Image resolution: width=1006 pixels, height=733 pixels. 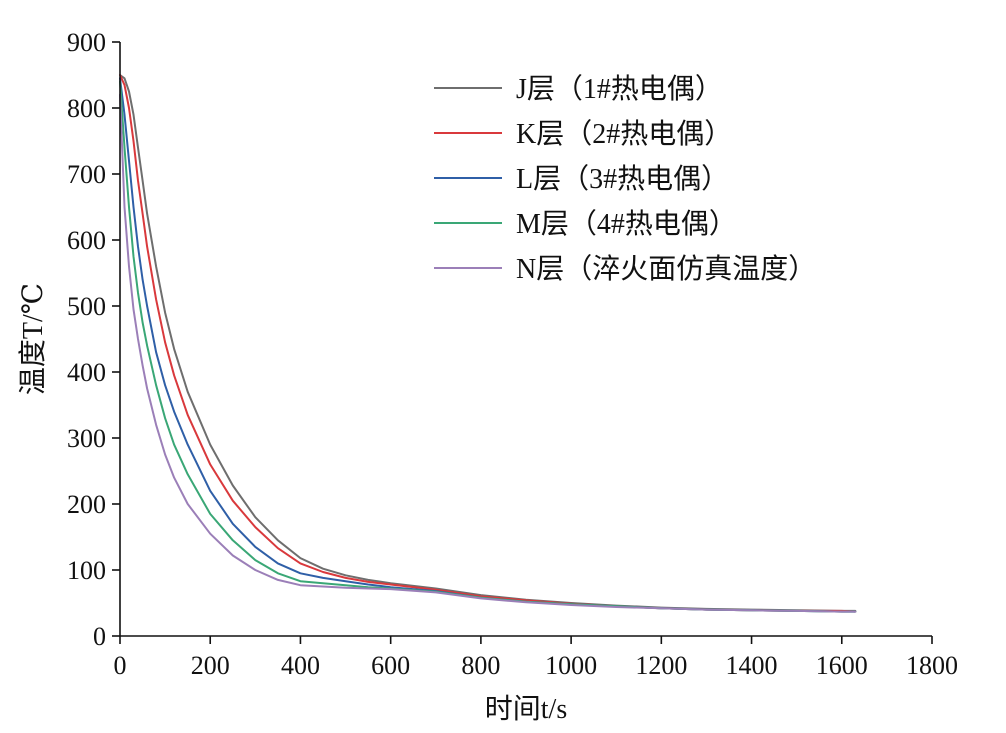 What do you see at coordinates (86, 240) in the screenshot?
I see `y-tick-label: 600` at bounding box center [86, 240].